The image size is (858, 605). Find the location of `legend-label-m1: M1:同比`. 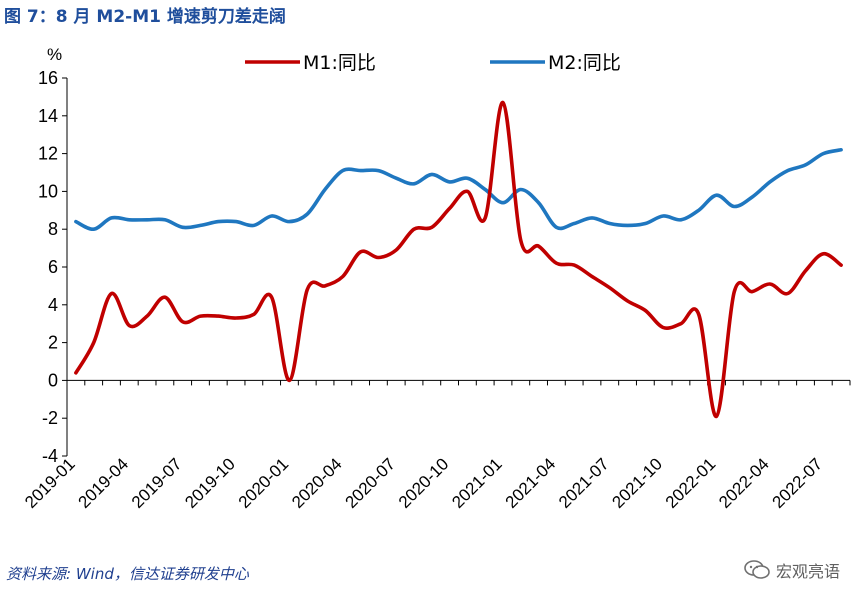

legend-label-m1: M1:同比 is located at coordinates (339, 63).